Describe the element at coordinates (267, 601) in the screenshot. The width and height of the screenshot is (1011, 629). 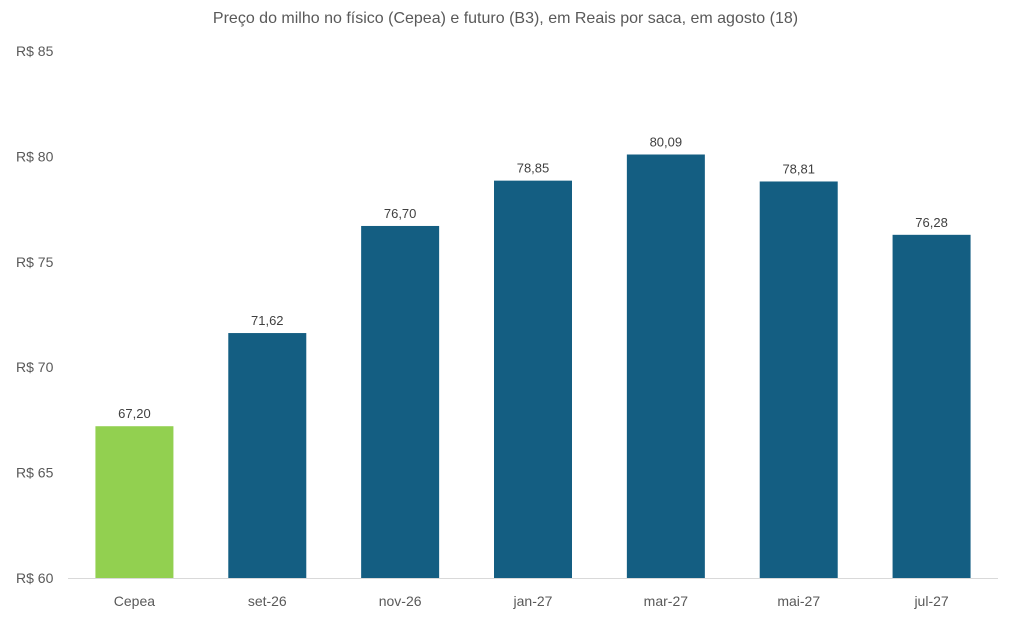
I see `x-tick-label: set-26` at that location.